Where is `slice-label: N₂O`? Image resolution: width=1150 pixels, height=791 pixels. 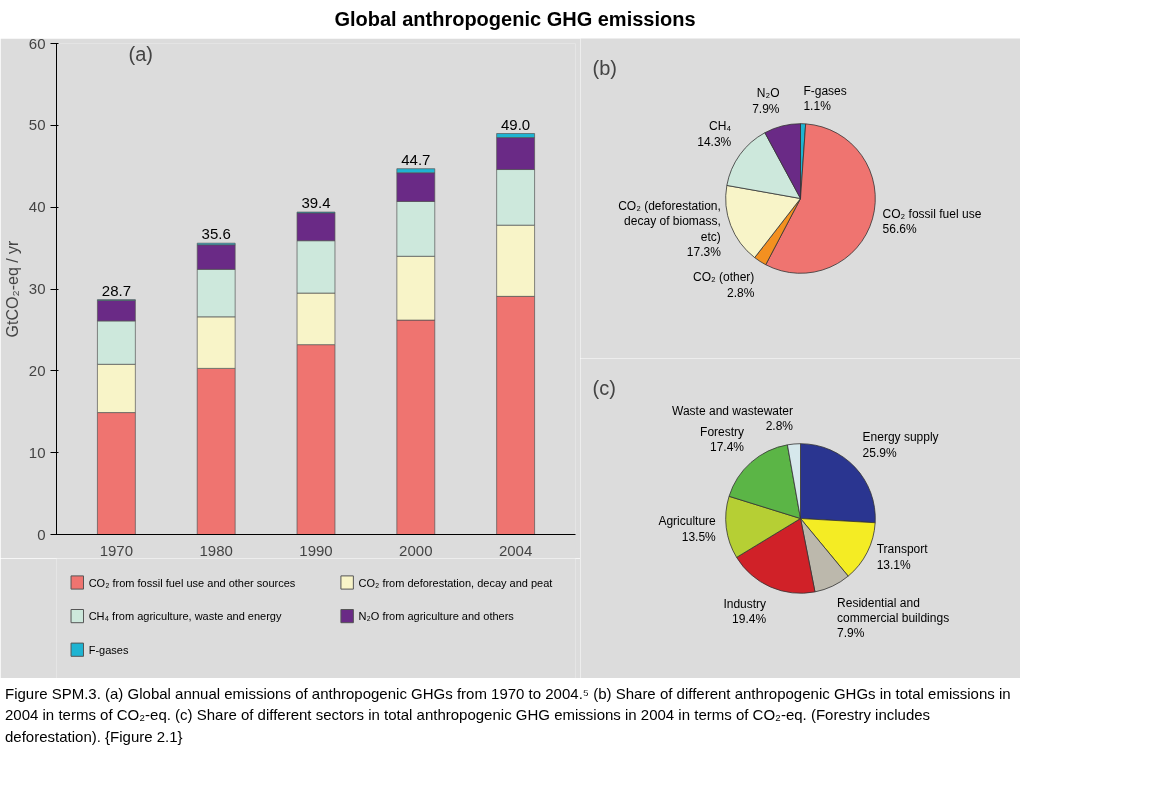 slice-label: N₂O is located at coordinates (768, 93).